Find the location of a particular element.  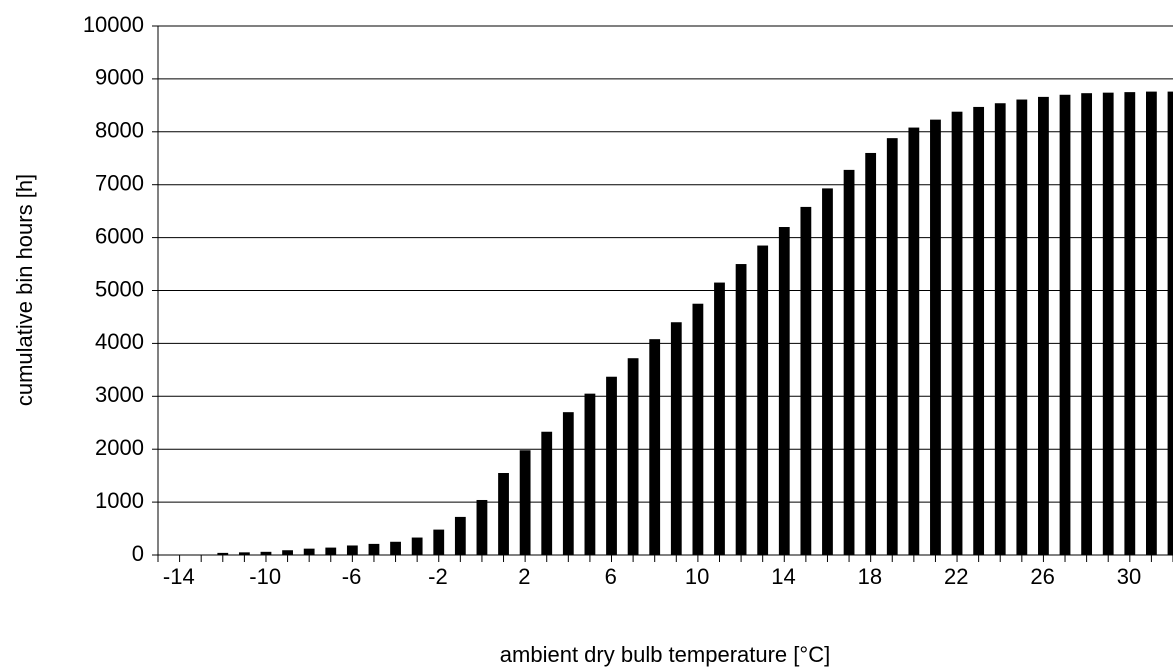

y-tick-label: 2000 is located at coordinates (119, 447).